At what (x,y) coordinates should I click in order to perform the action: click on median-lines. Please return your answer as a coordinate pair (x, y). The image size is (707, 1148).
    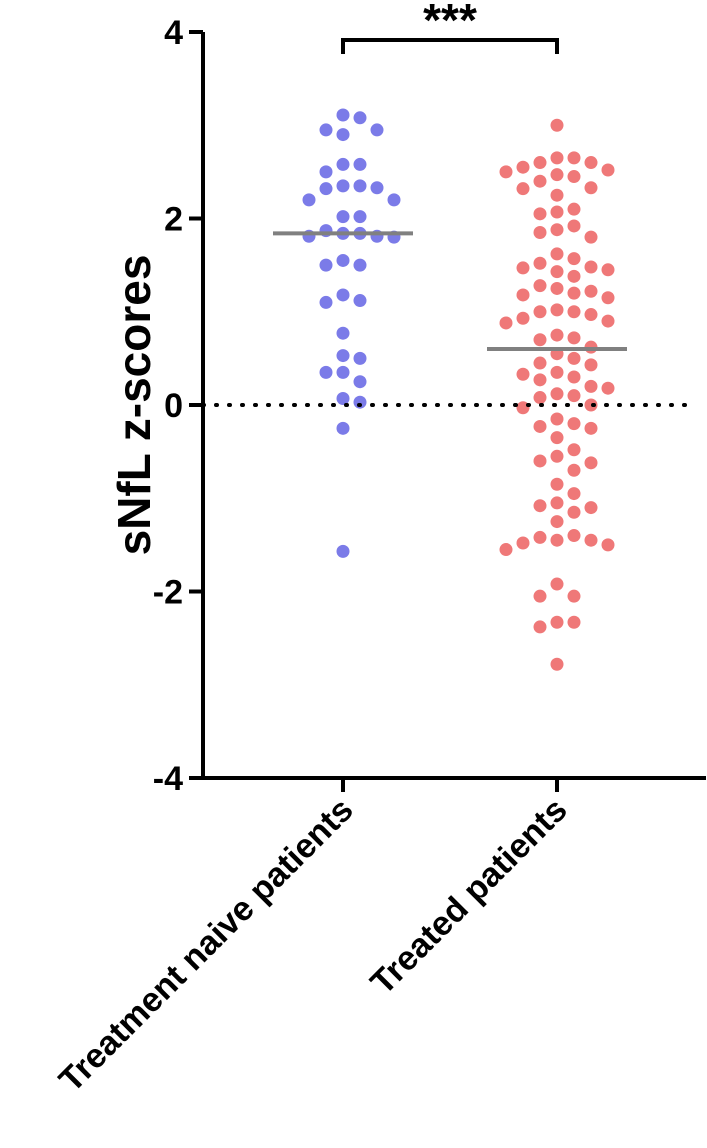
    Looking at the image, I should click on (450, 291).